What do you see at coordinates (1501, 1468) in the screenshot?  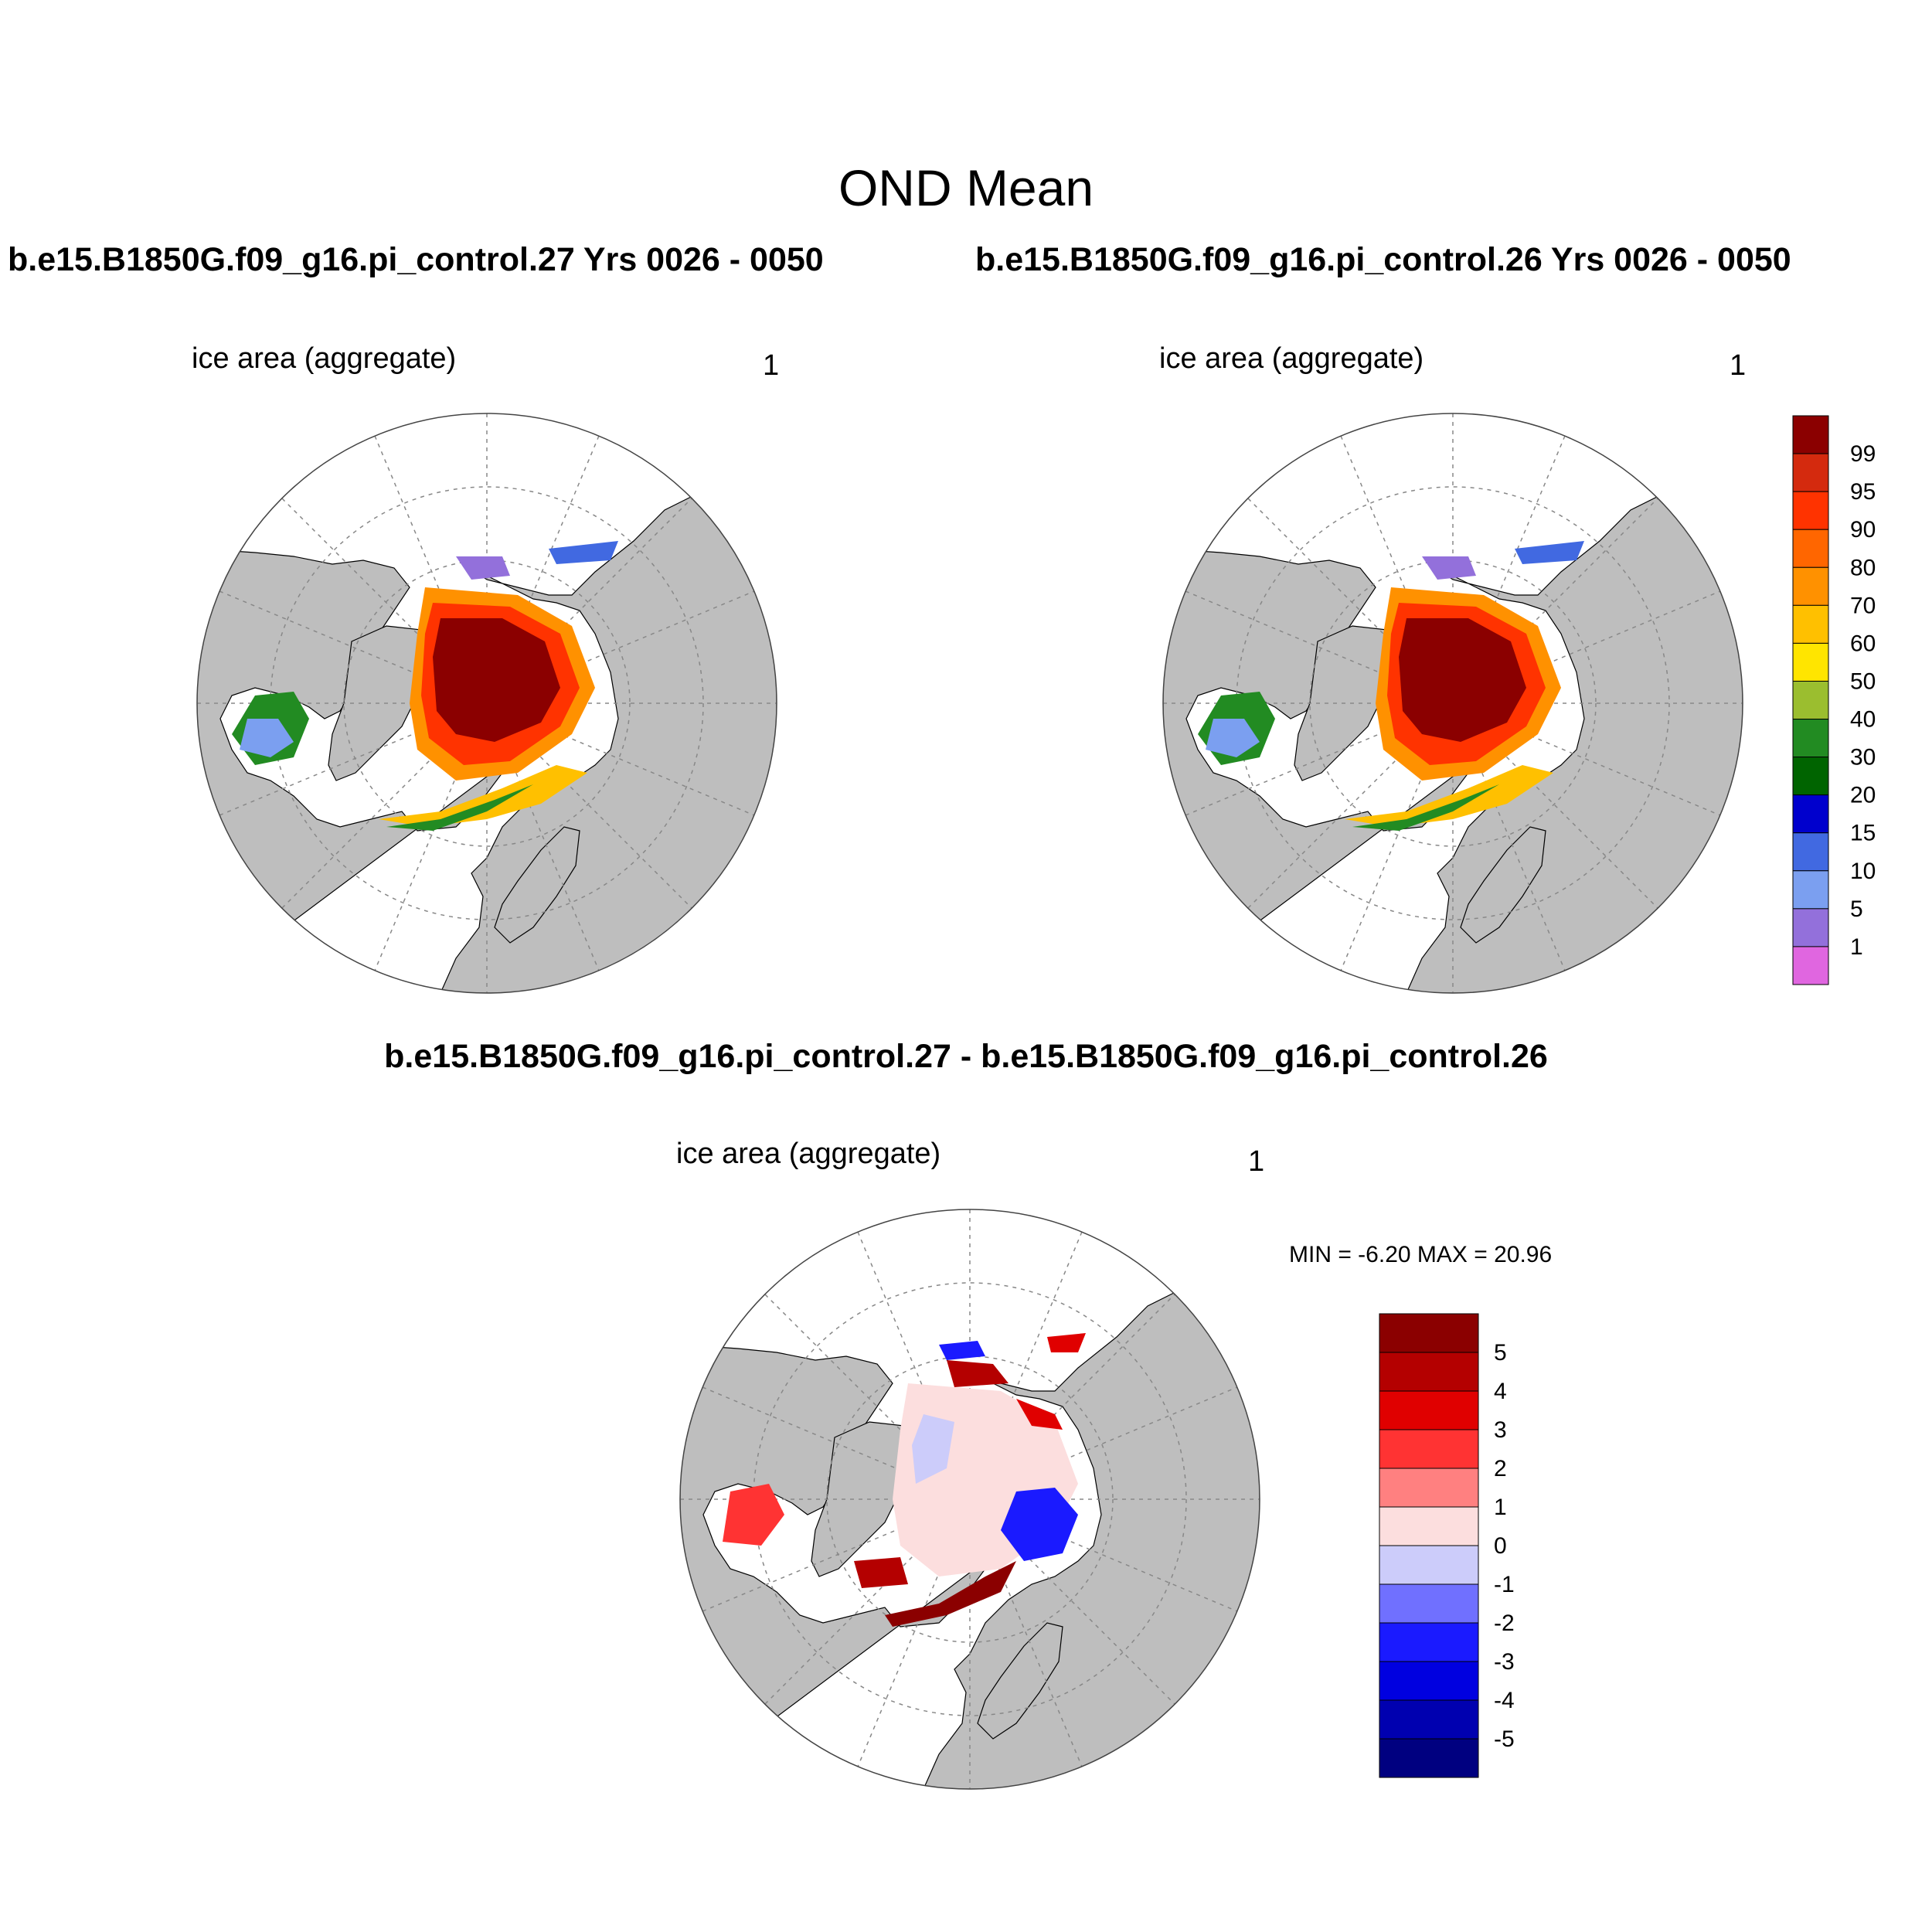 I see `diff-colorbar-tick-label: 2` at bounding box center [1501, 1468].